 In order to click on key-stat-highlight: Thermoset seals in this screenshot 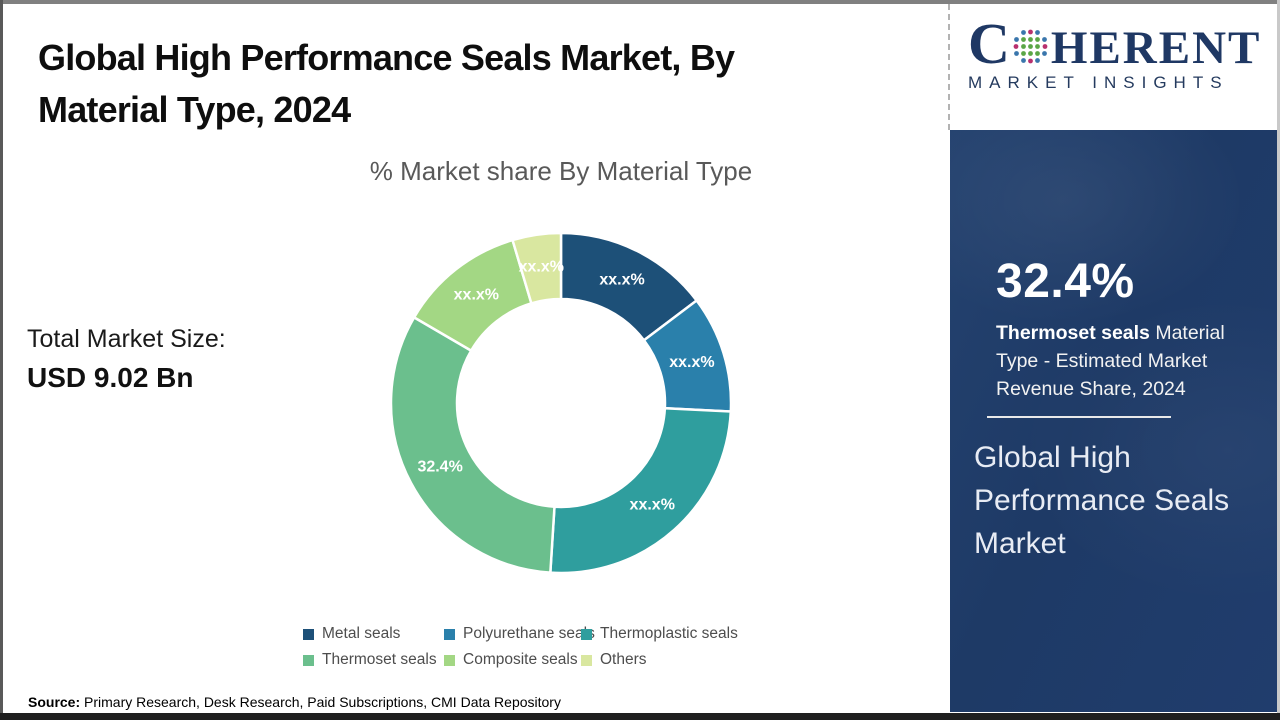, I will do `click(1073, 333)`.